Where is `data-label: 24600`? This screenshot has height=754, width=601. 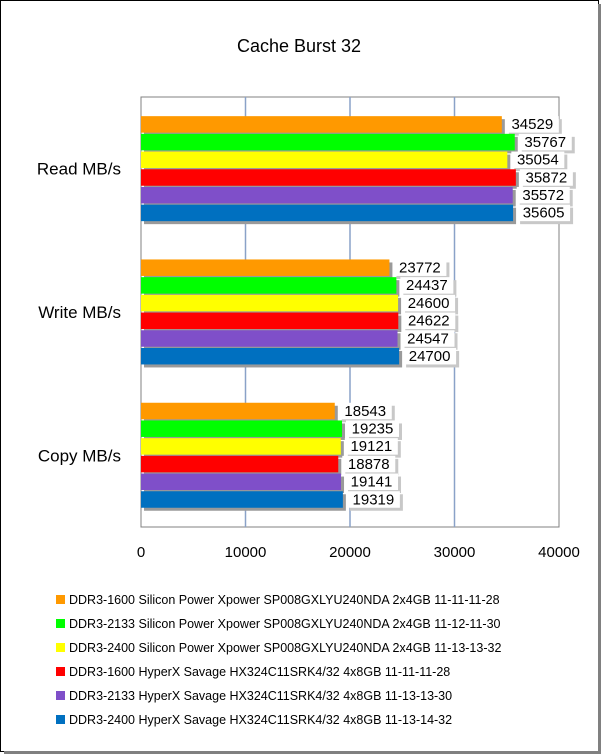
data-label: 24600 is located at coordinates (429, 303).